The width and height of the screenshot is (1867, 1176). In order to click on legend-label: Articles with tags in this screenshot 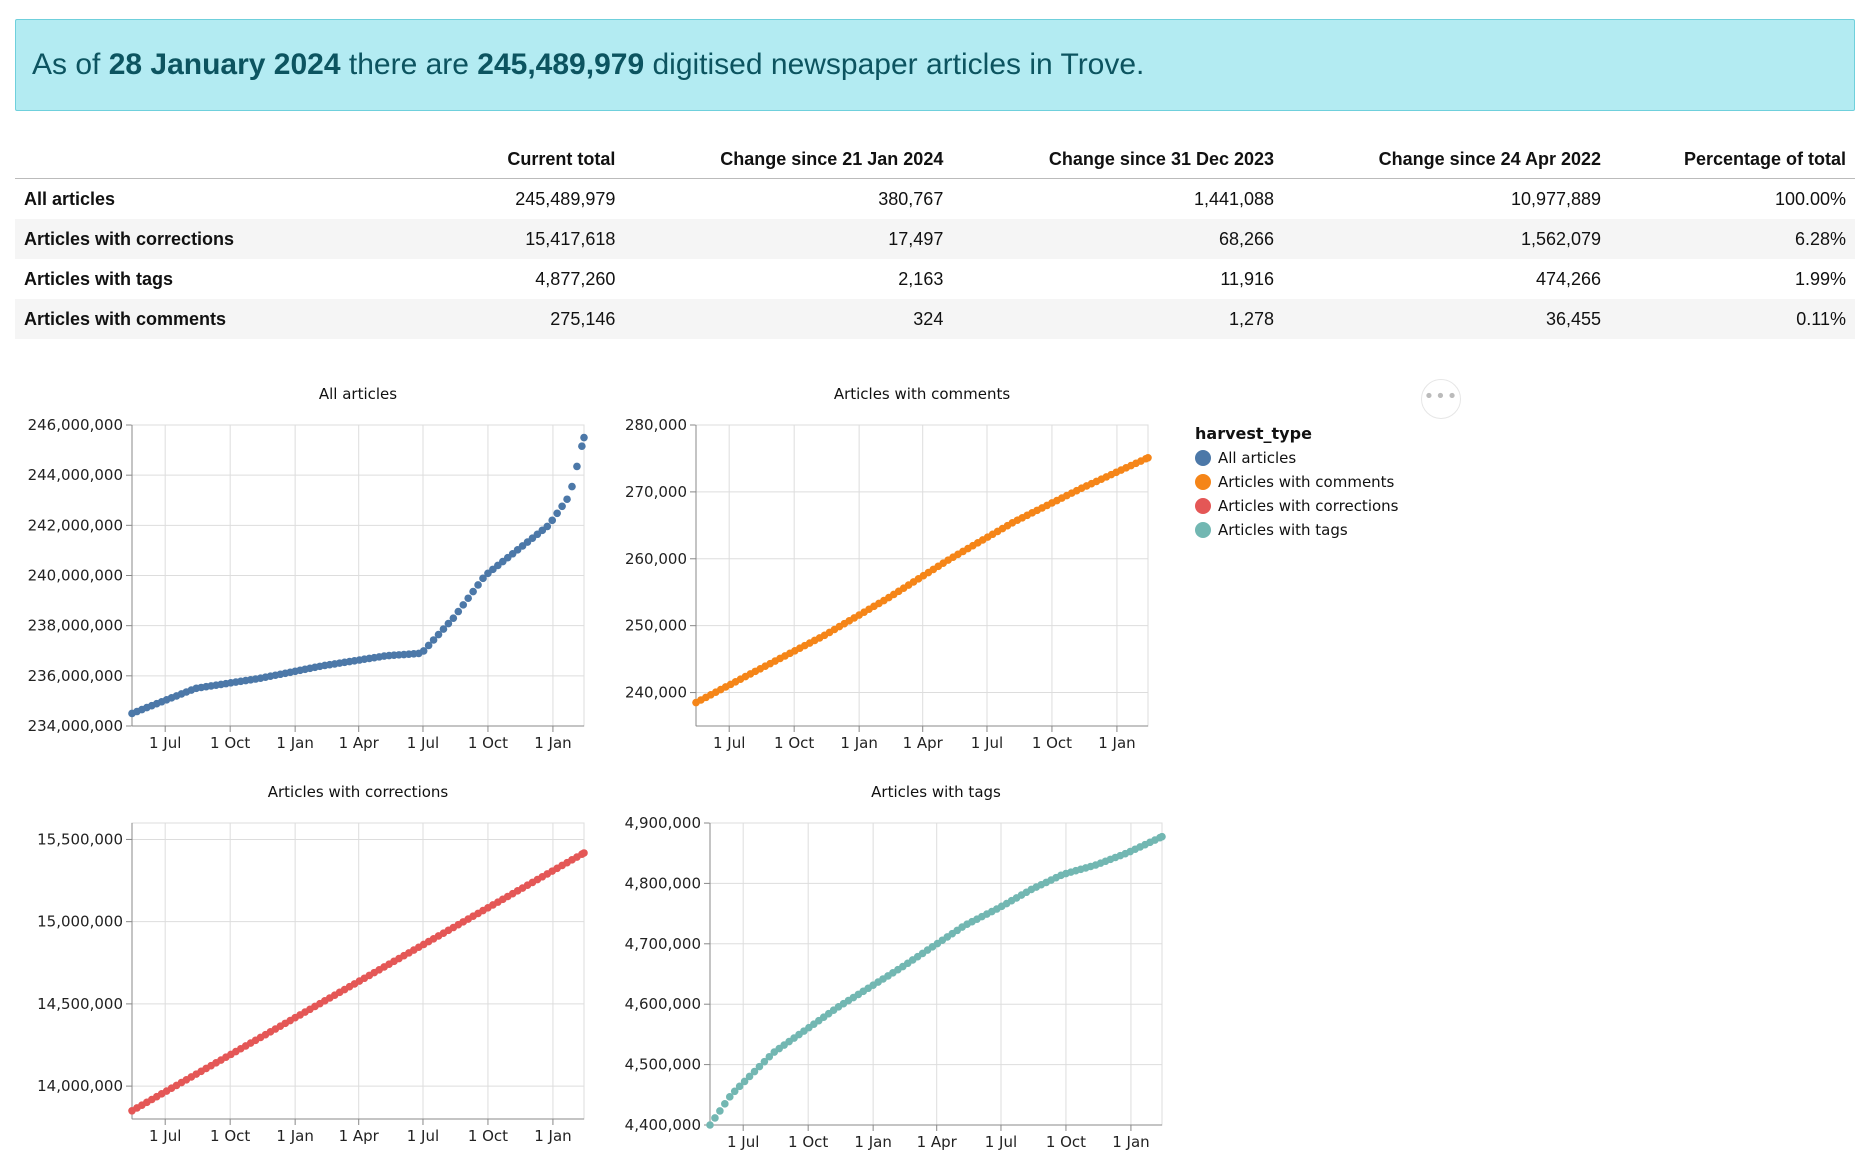, I will do `click(1283, 530)`.